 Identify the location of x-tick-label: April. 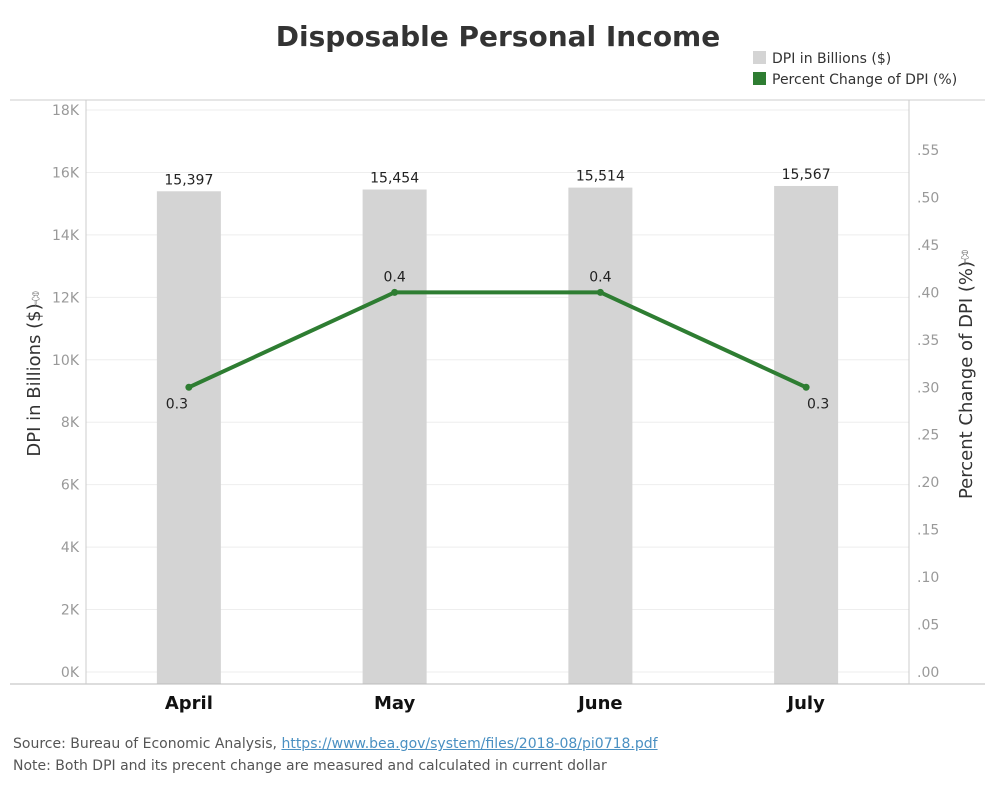
(189, 703).